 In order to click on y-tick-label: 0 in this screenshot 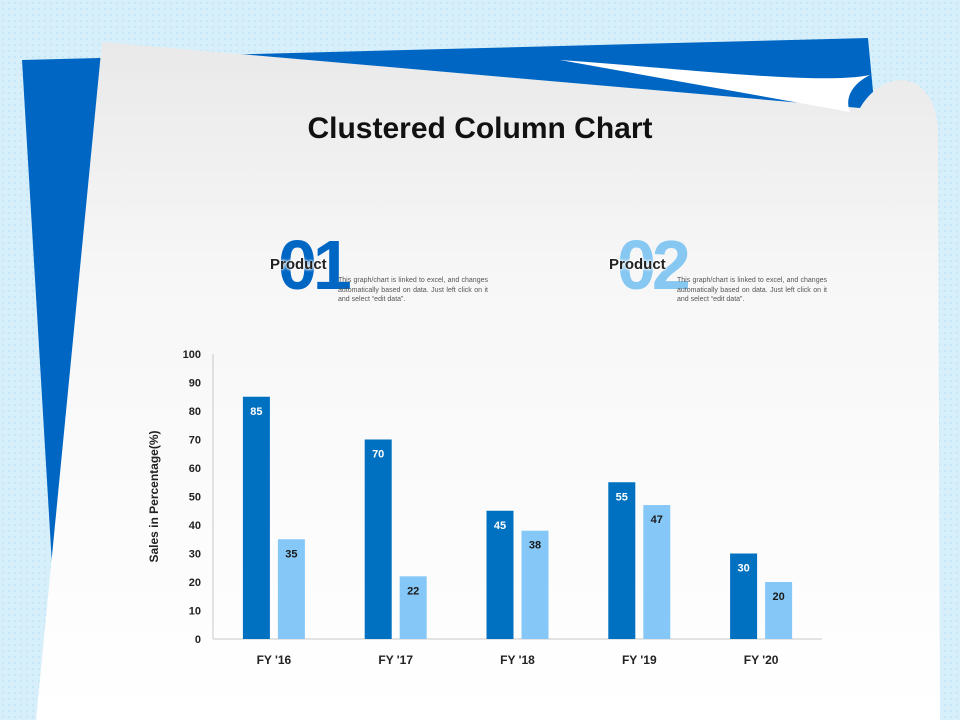, I will do `click(198, 640)`.